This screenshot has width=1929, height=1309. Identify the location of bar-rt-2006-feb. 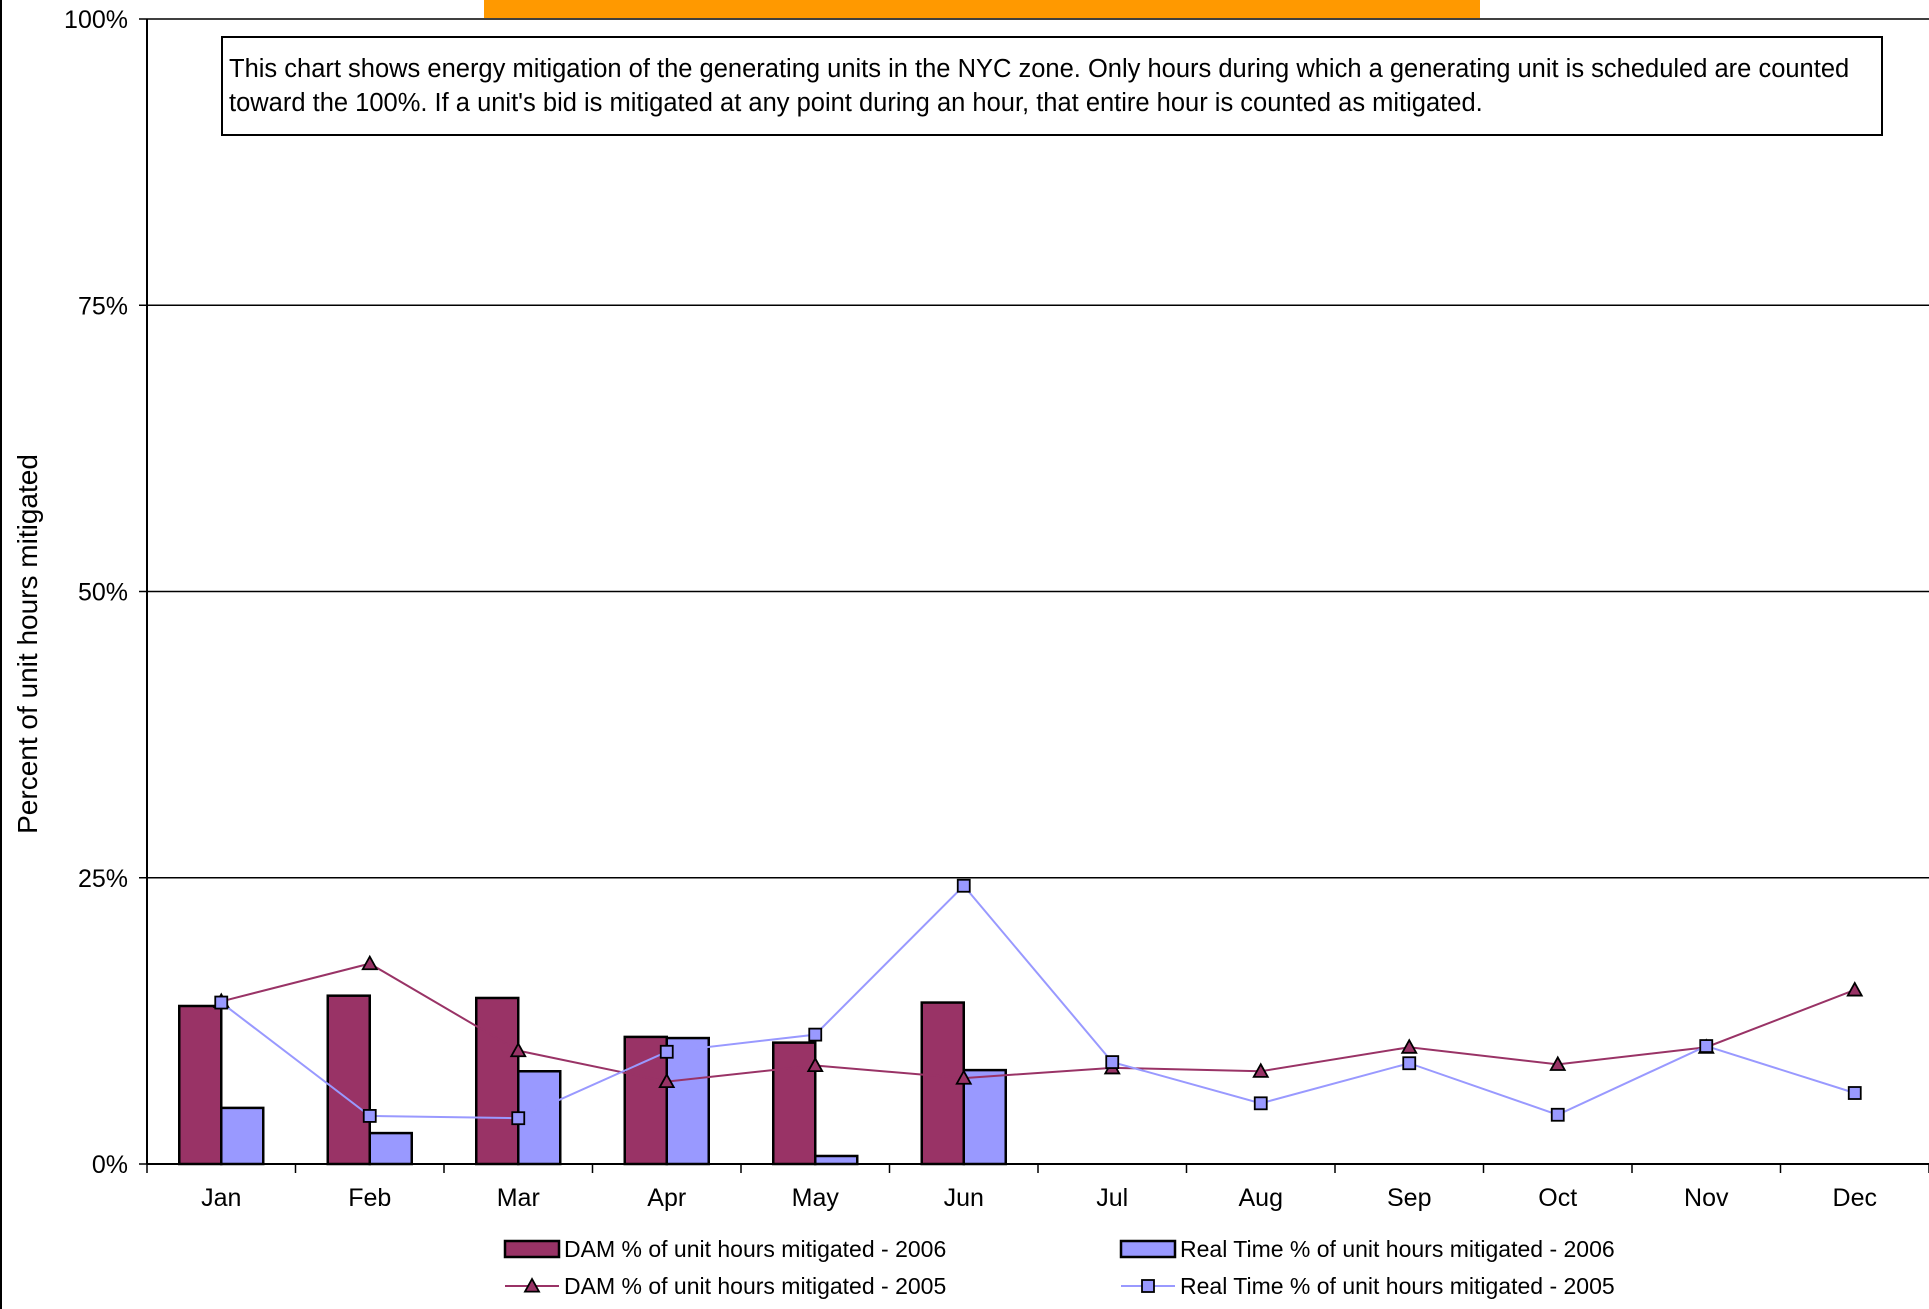
(390, 1148).